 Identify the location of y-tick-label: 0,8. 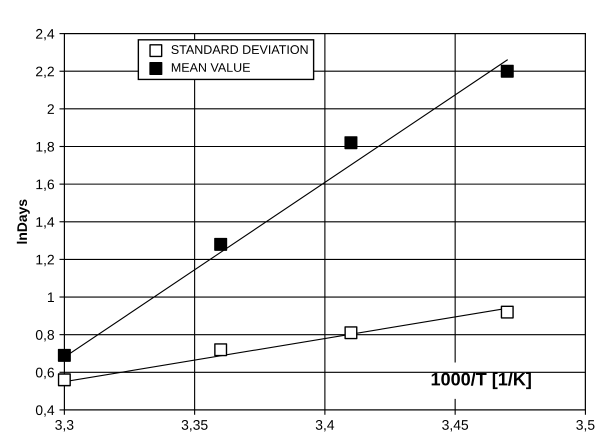
(45, 336).